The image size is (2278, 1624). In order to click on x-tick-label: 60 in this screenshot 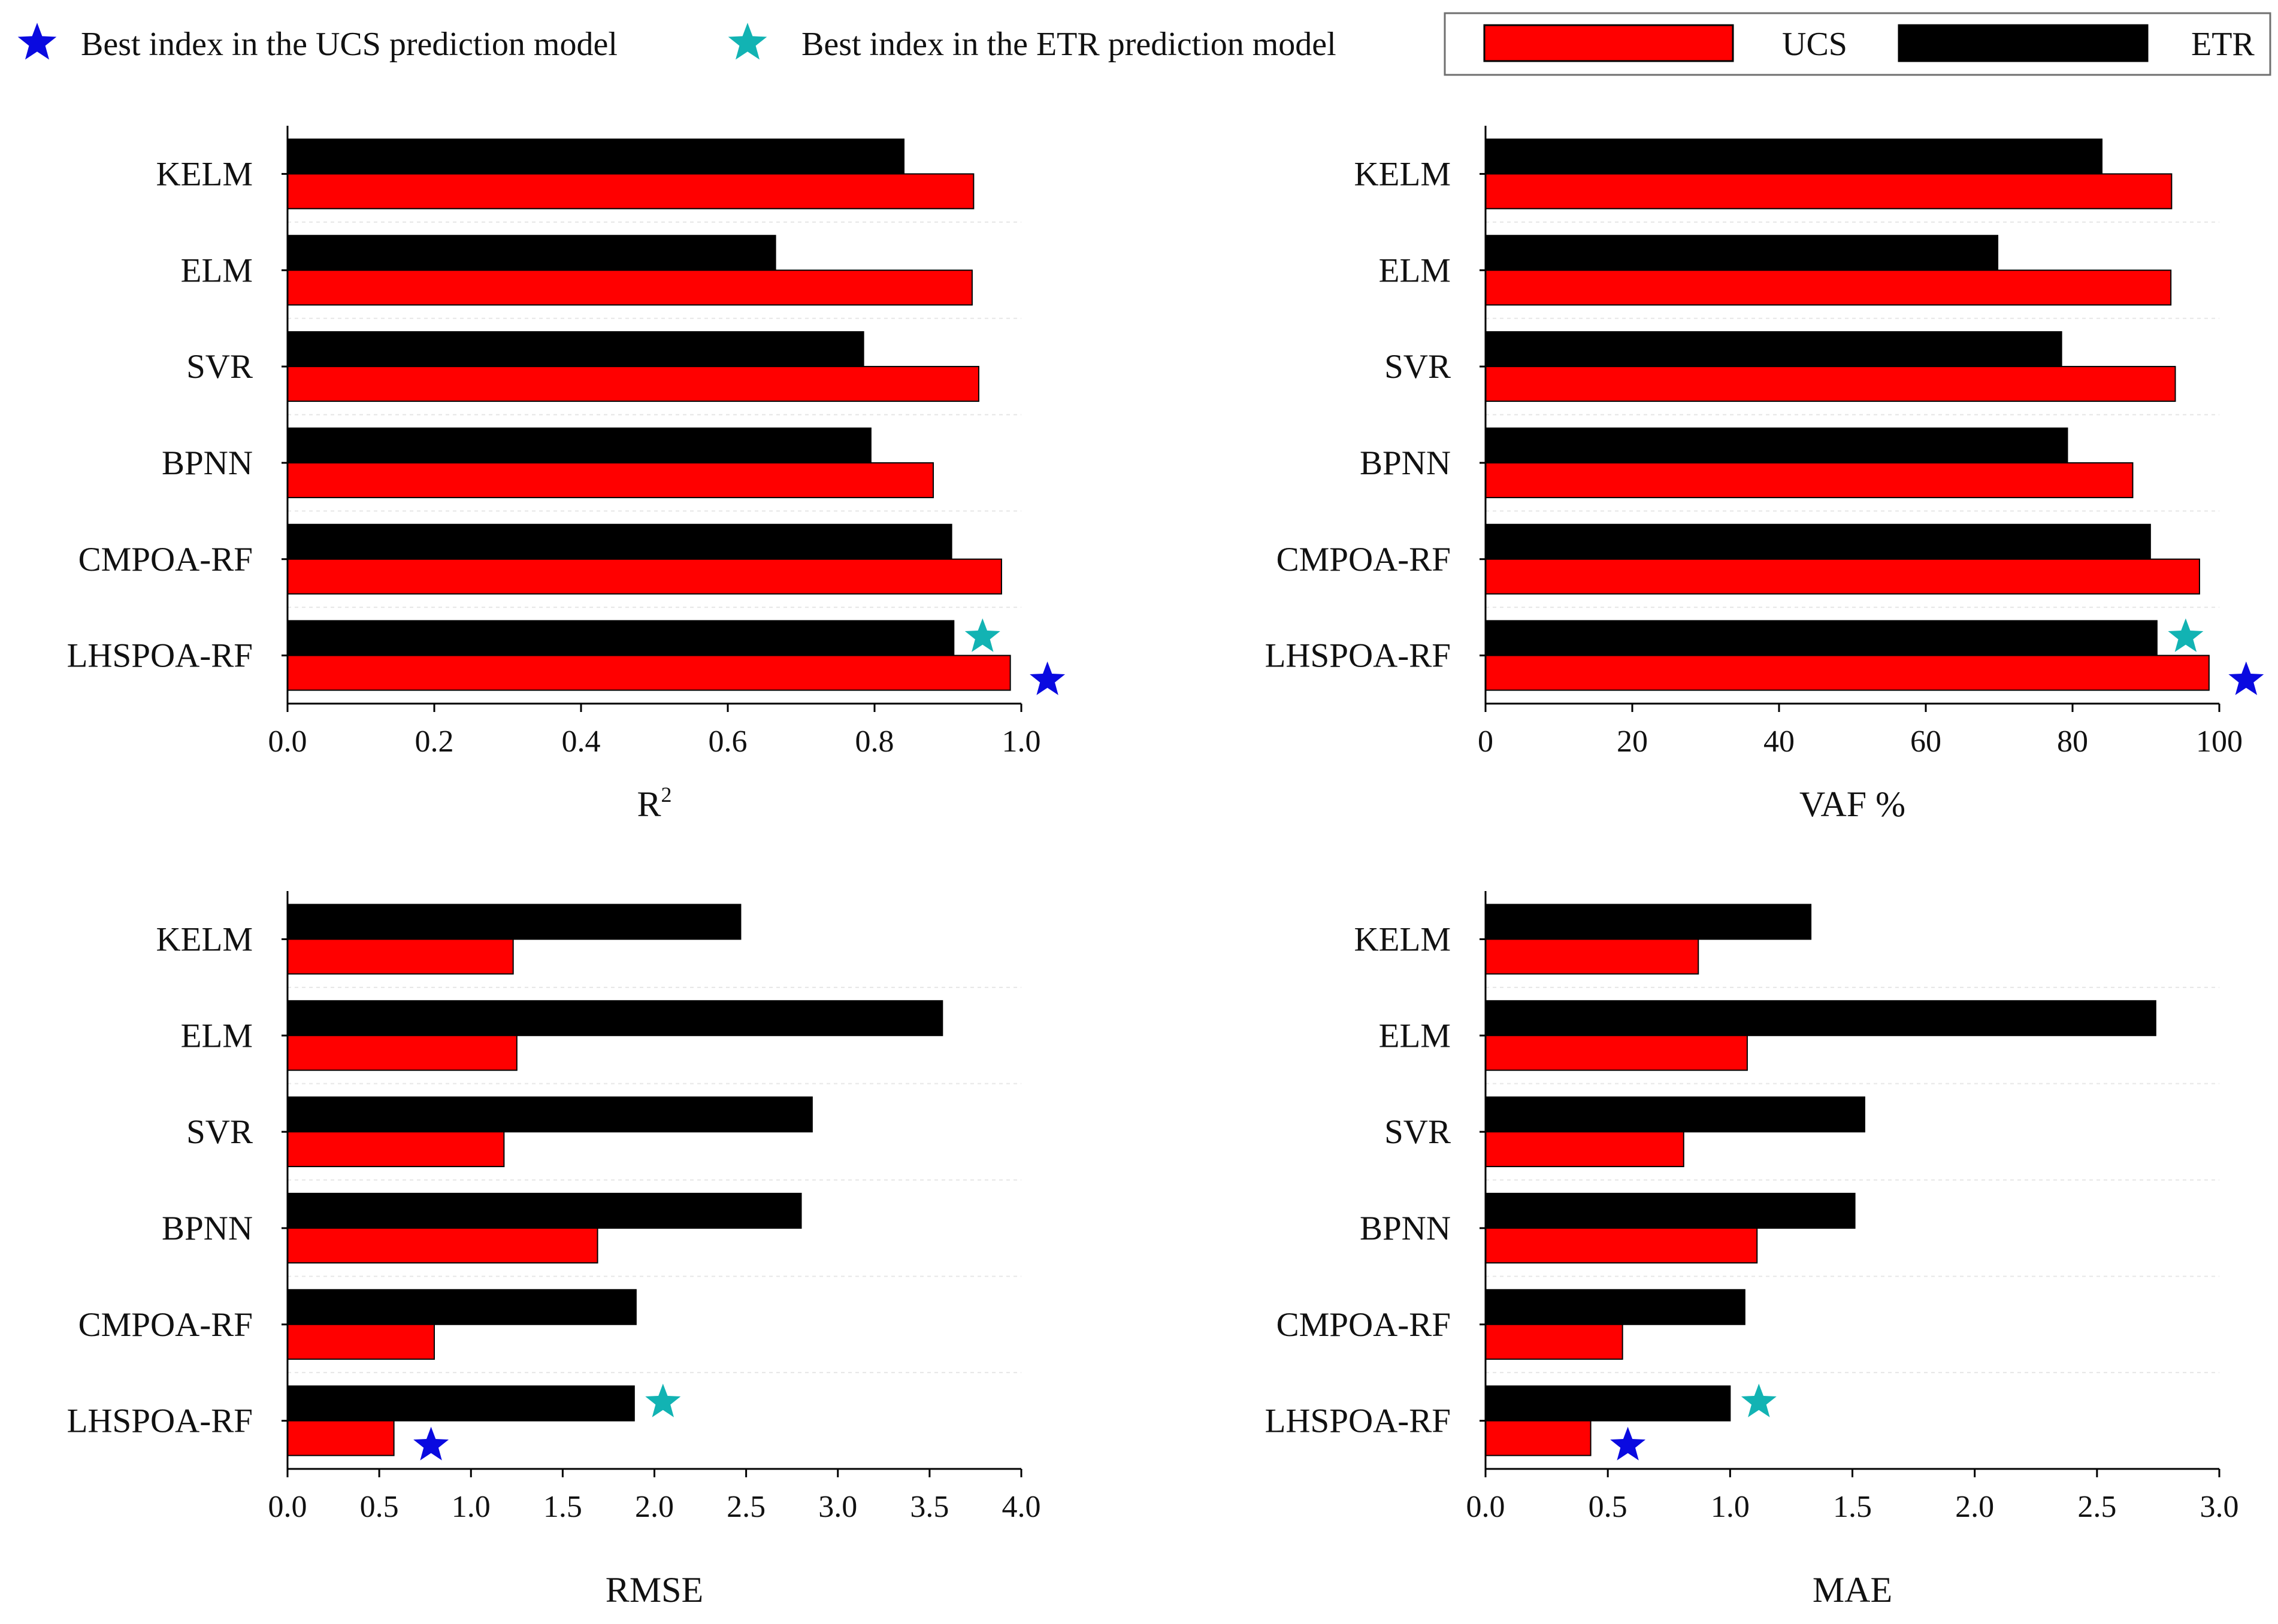, I will do `click(1925, 742)`.